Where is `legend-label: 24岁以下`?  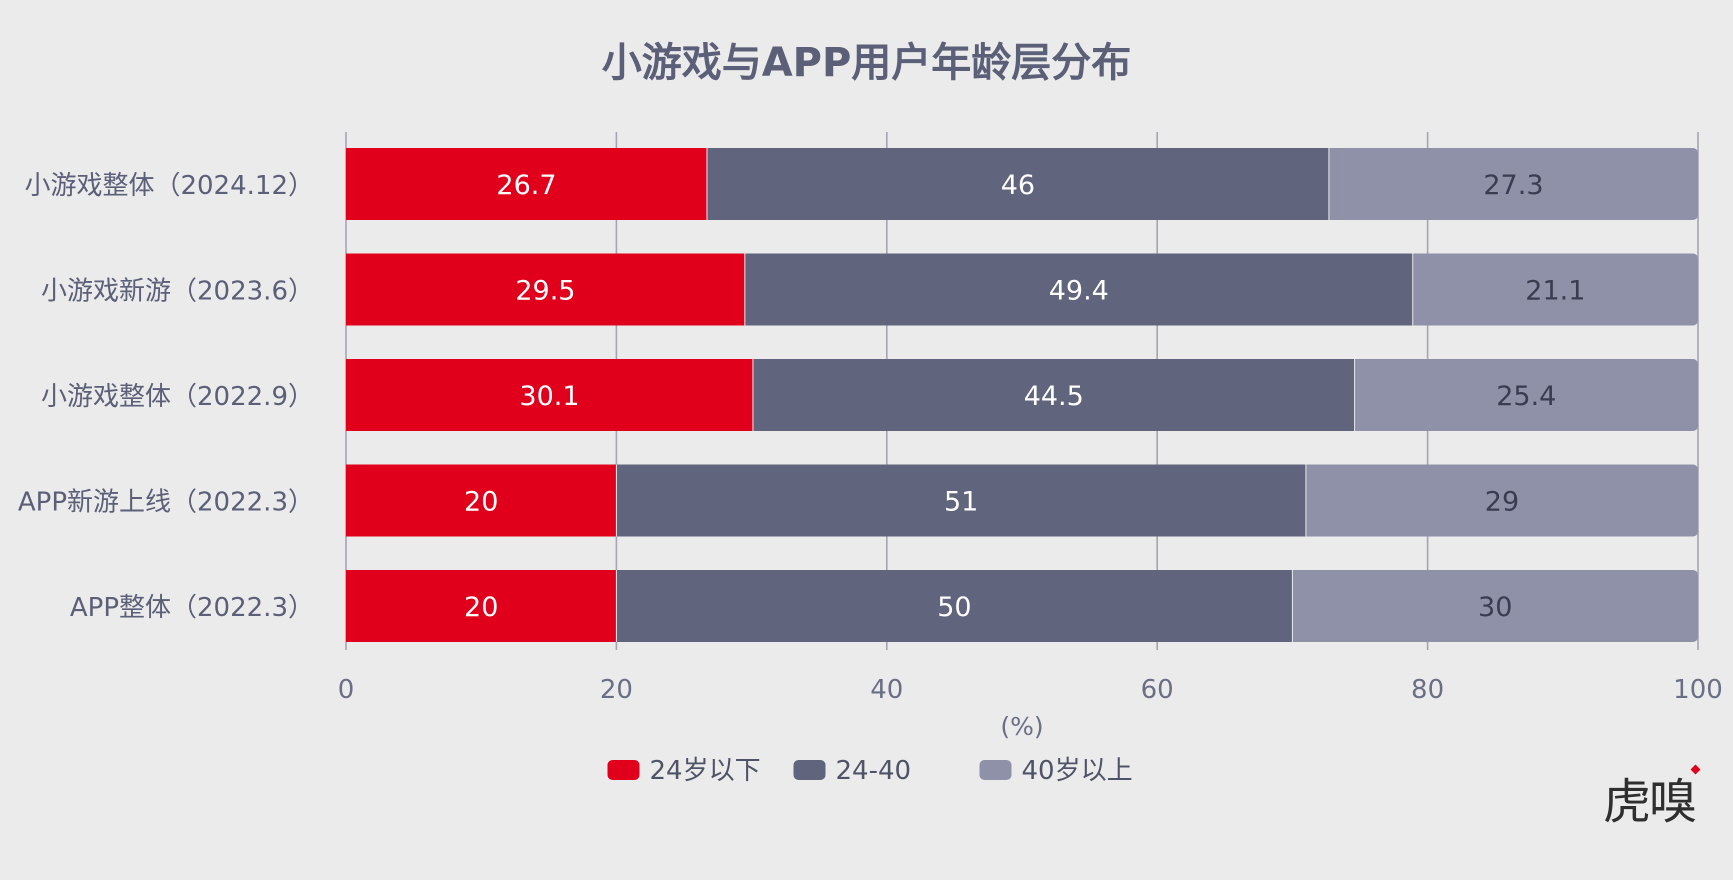 legend-label: 24岁以下 is located at coordinates (705, 771).